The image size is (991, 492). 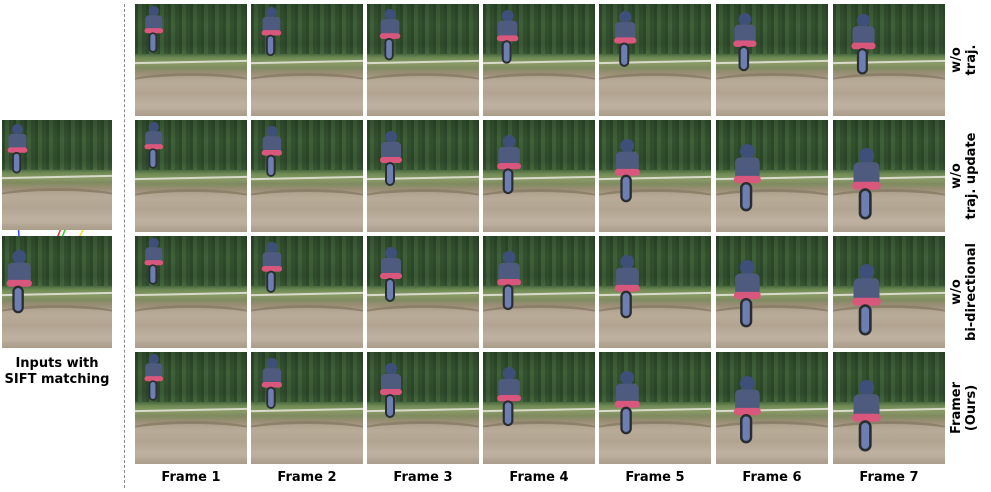 What do you see at coordinates (655, 60) in the screenshot?
I see `frame-r1-c5` at bounding box center [655, 60].